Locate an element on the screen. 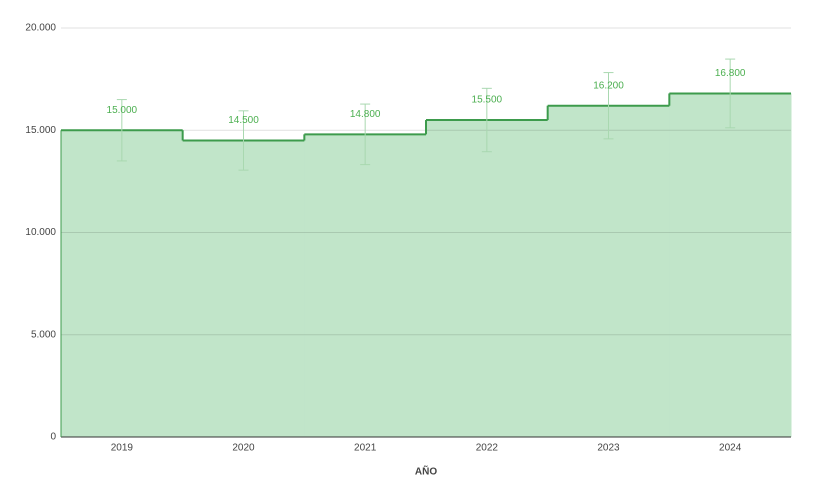 The image size is (814, 500). x-tick-label: 2021 is located at coordinates (365, 448).